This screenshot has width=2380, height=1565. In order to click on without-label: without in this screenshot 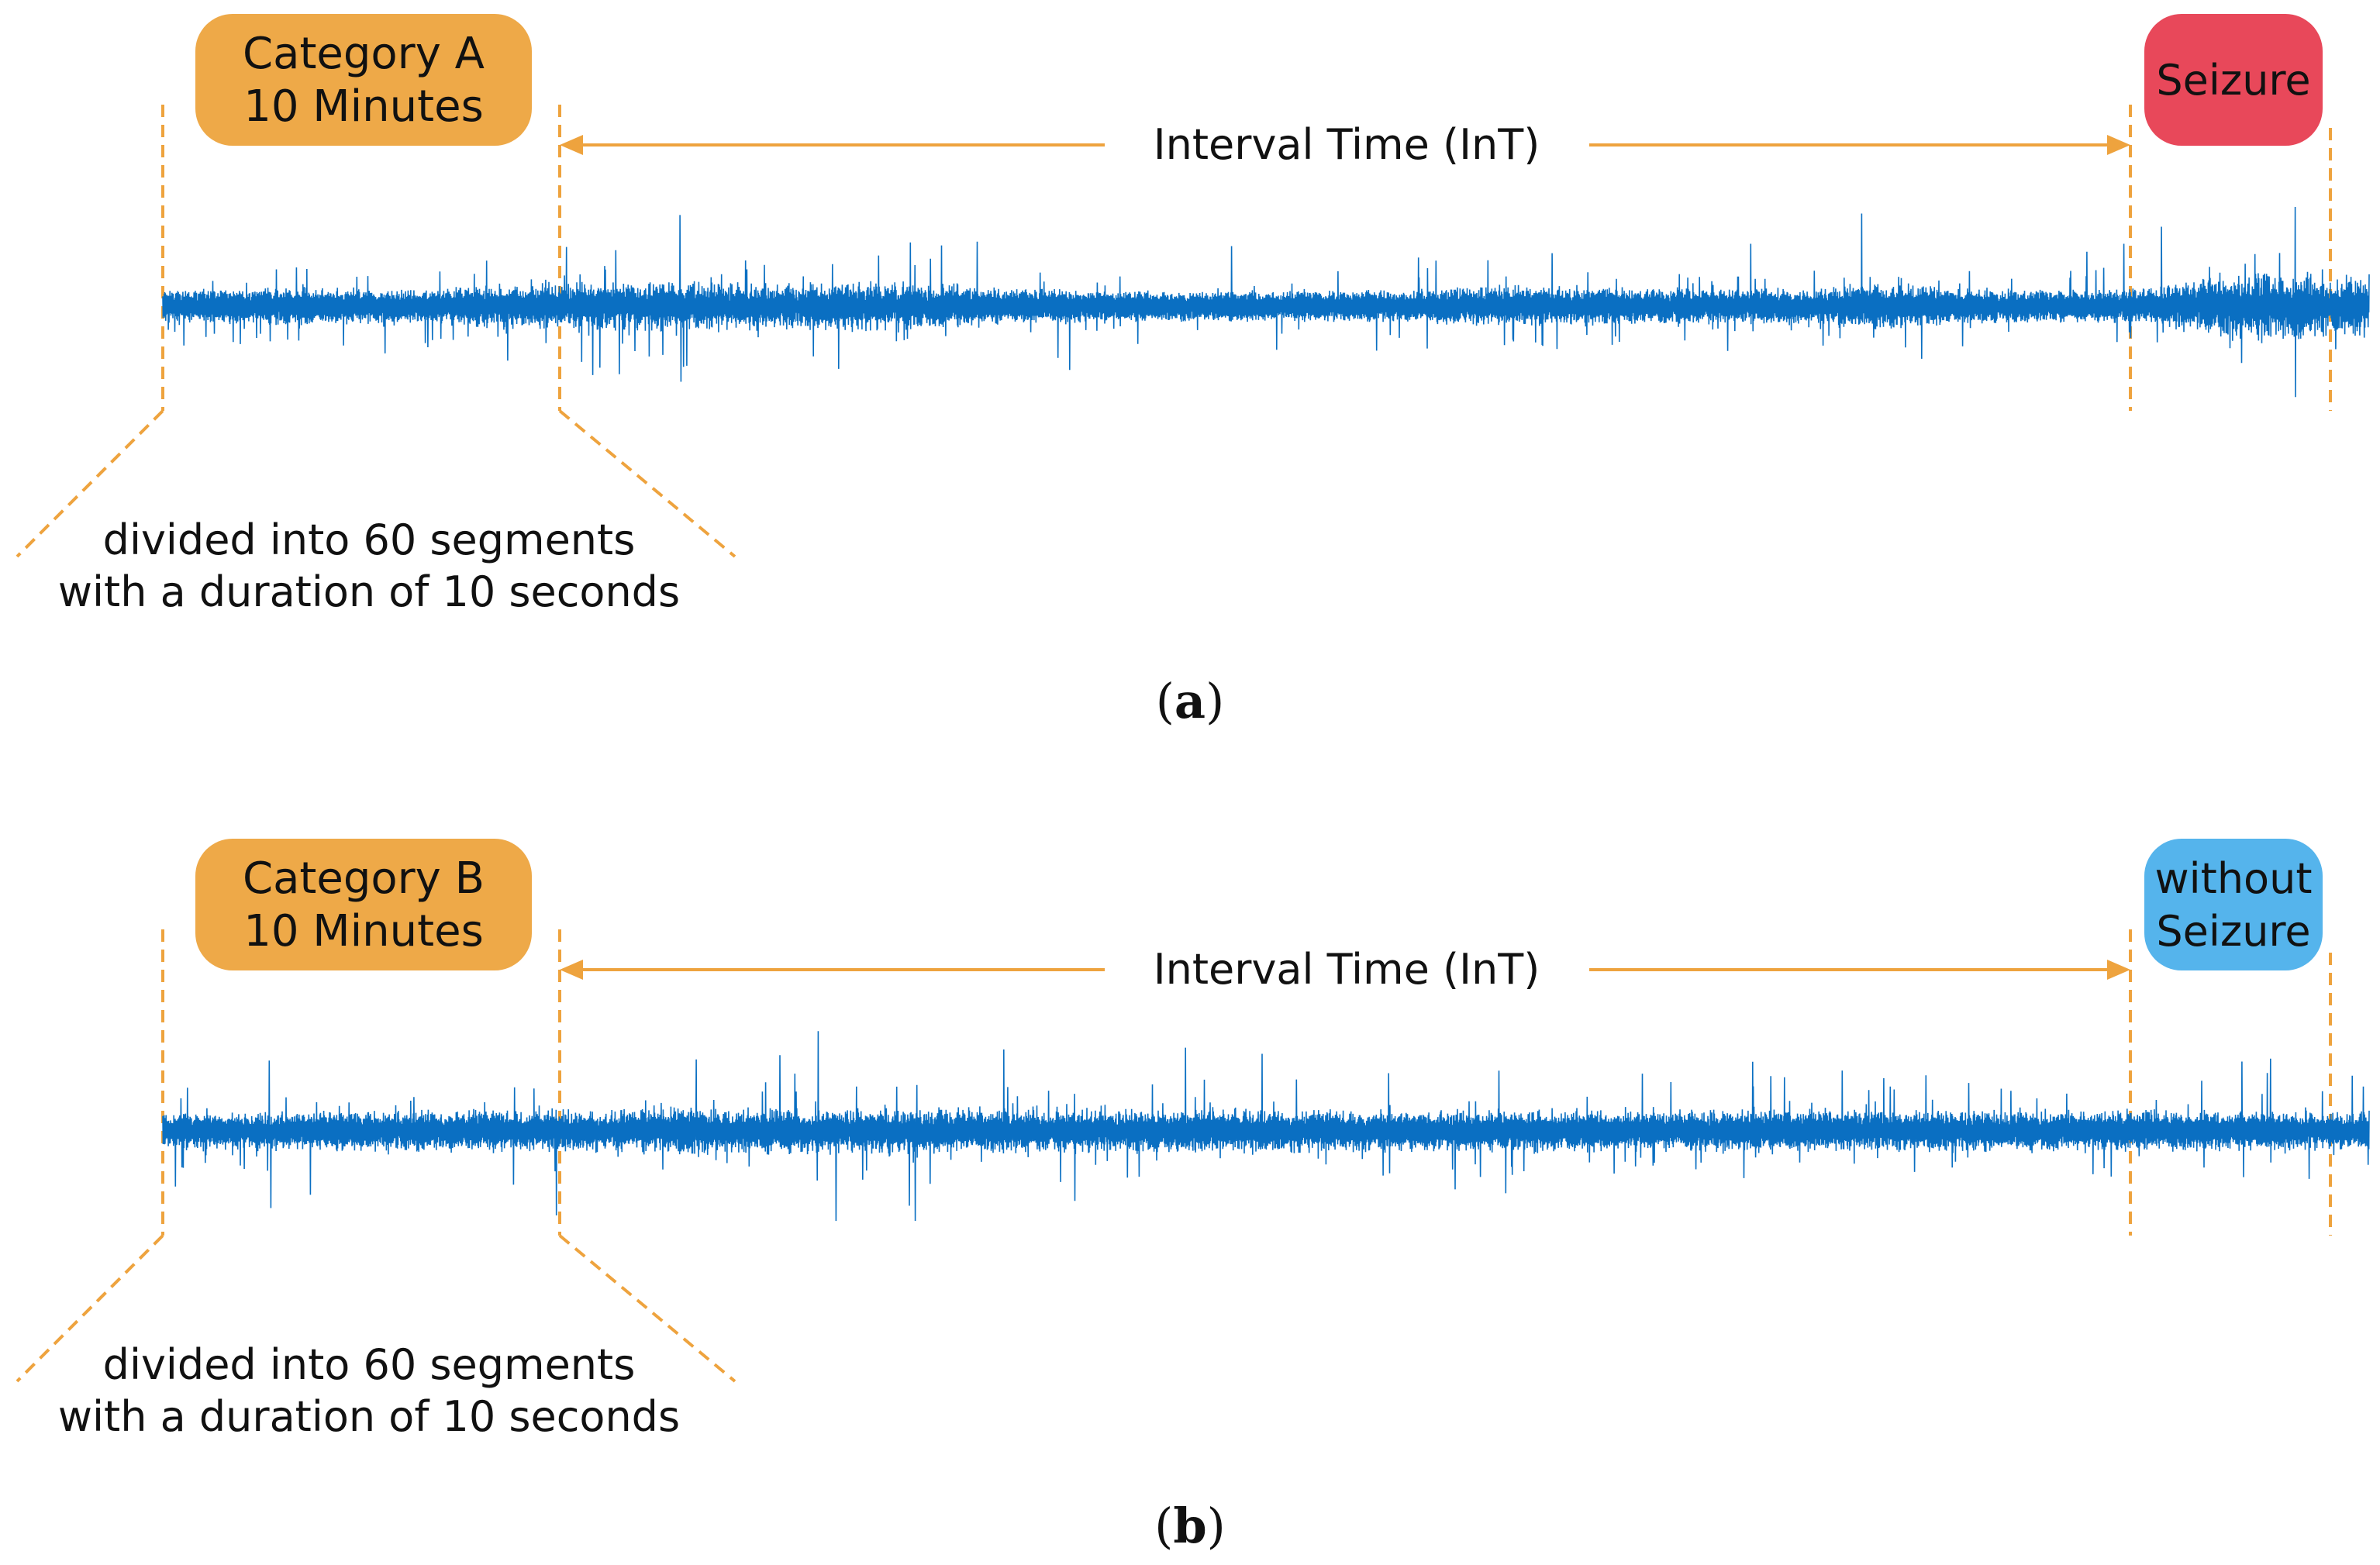, I will do `click(2233, 878)`.